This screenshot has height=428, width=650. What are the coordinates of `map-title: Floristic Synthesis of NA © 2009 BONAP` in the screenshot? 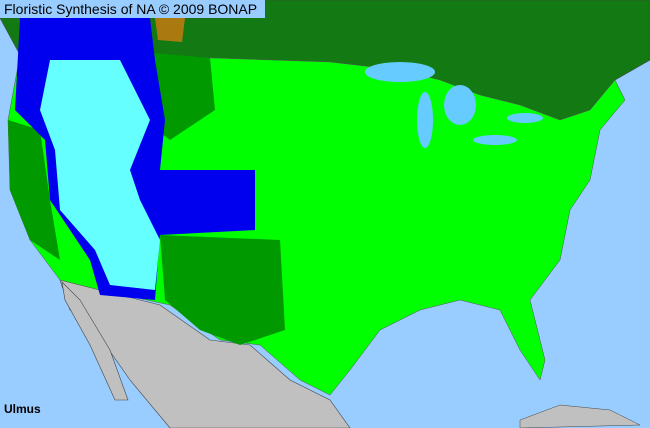 It's located at (133, 9).